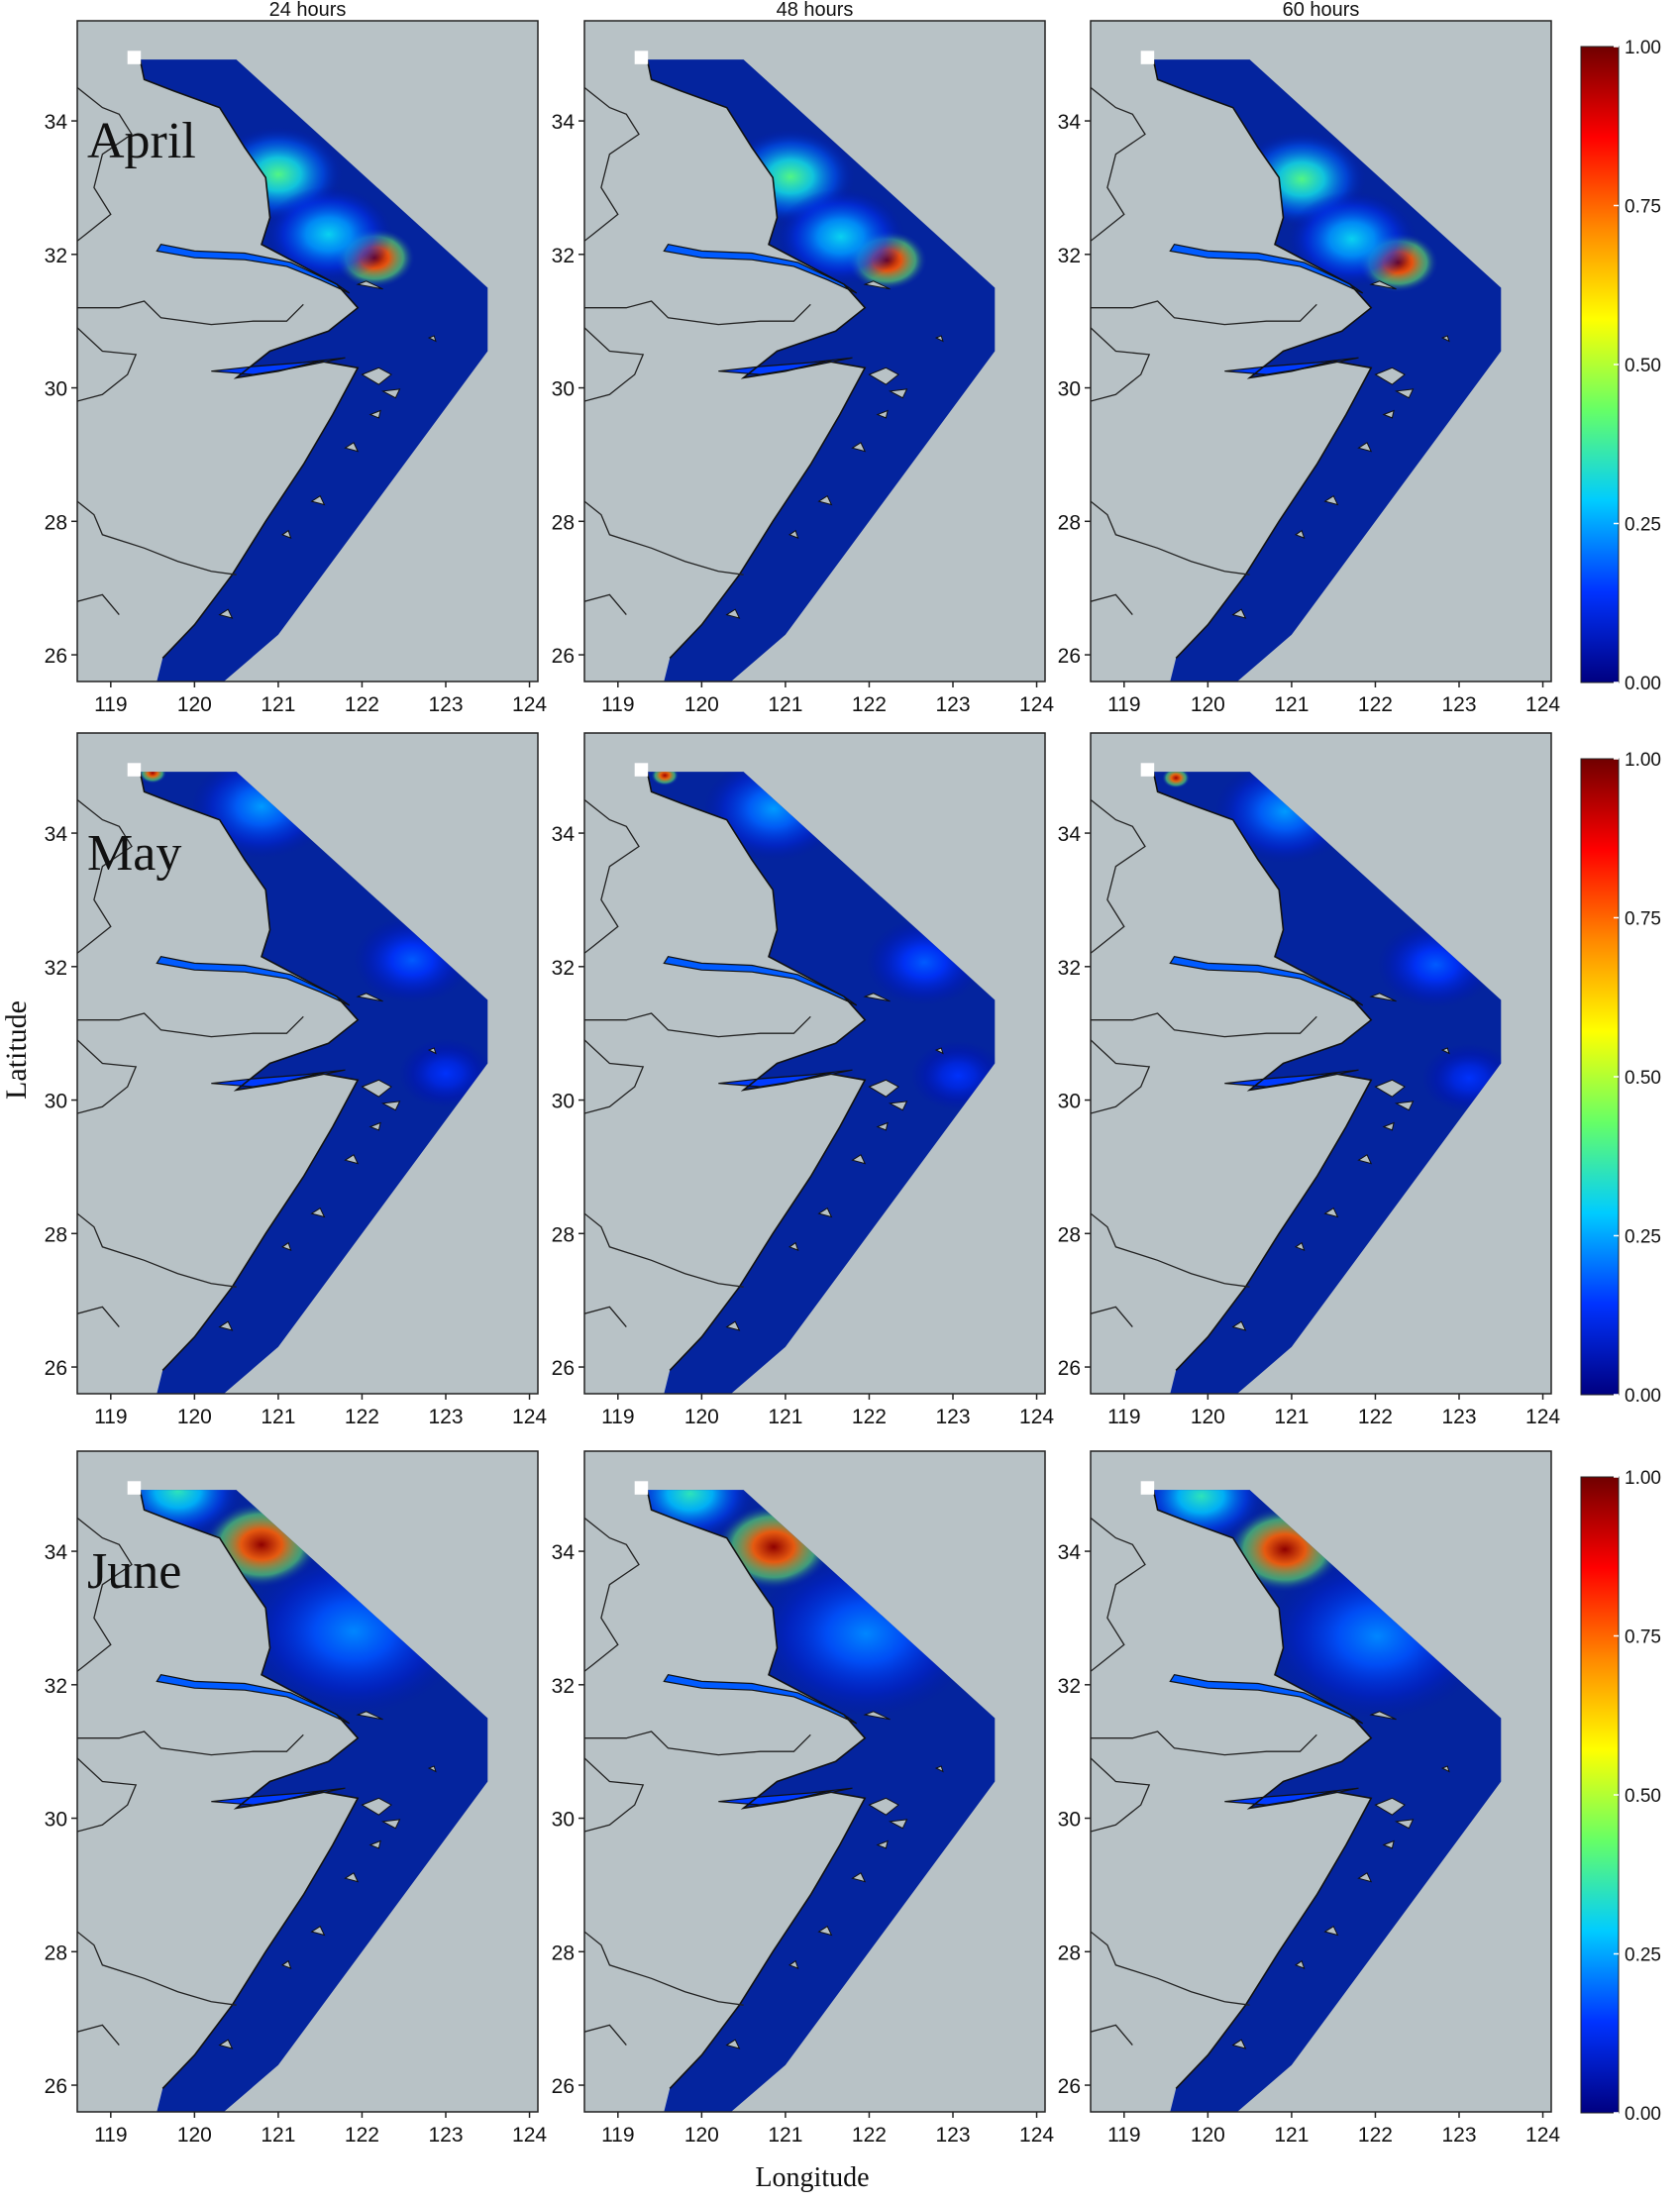 Image resolution: width=1680 pixels, height=2203 pixels. I want to click on colorbar-tick-label: 0.00, so click(1643, 2114).